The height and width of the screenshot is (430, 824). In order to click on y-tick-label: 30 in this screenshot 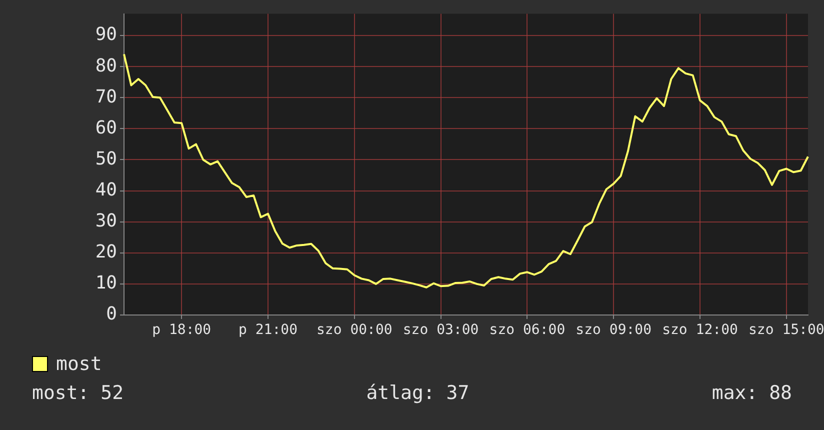, I will do `click(106, 221)`.